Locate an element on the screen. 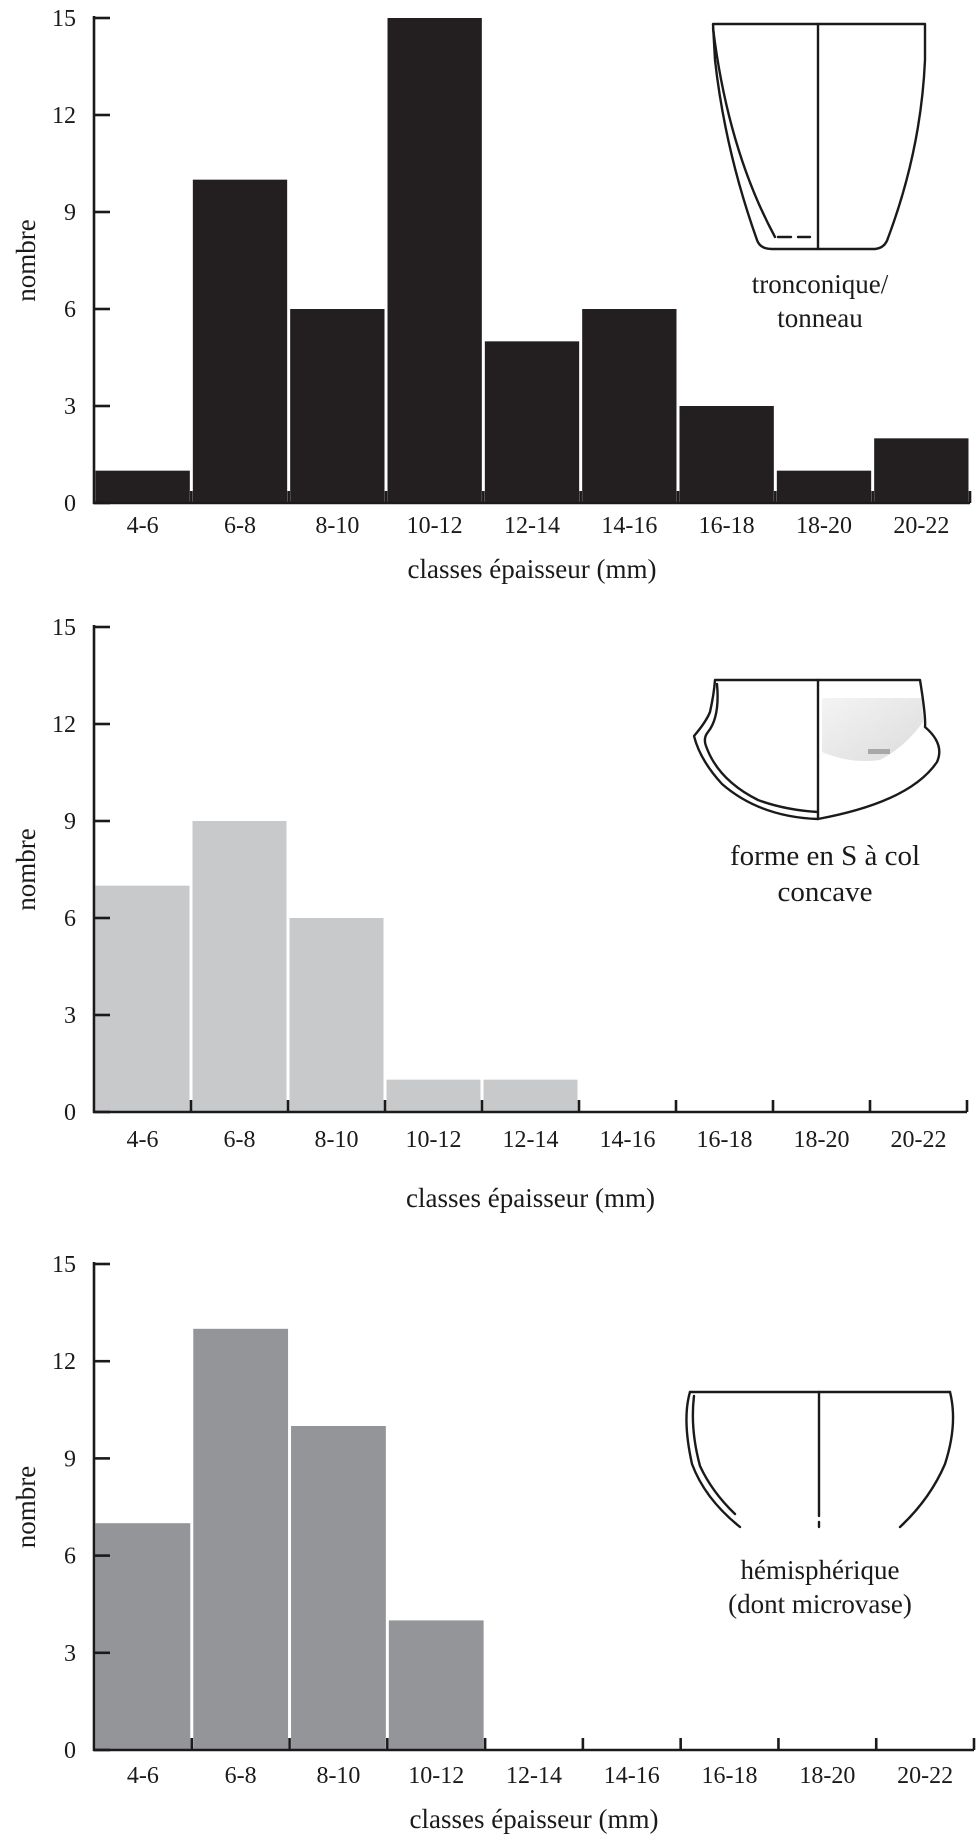 Image resolution: width=980 pixels, height=1843 pixels. caption-line-2: tonneau is located at coordinates (820, 317).